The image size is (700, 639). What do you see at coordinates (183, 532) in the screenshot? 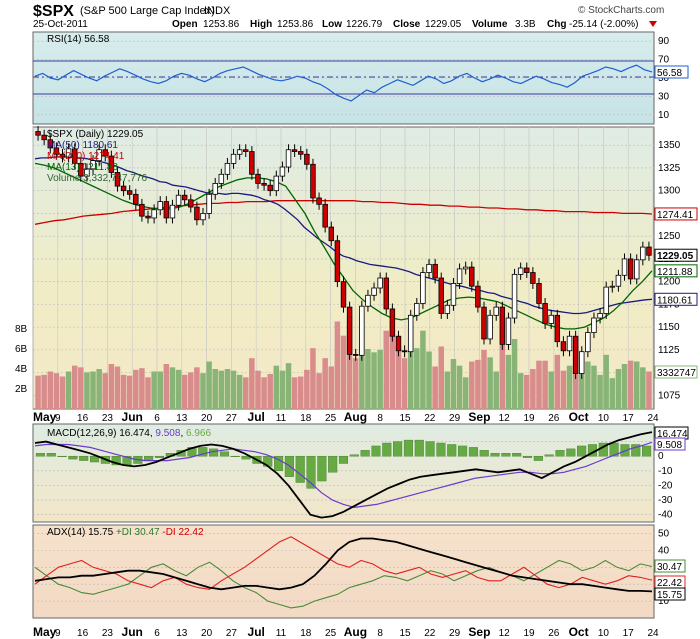
I see `adx-legend-minus: -DI 22.42` at bounding box center [183, 532].